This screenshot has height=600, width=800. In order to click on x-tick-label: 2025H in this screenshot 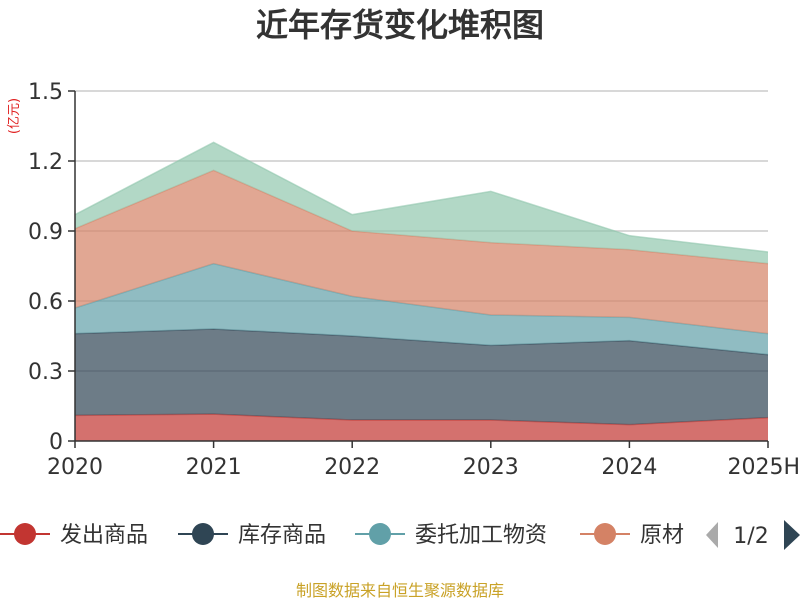, I will do `click(763, 467)`.